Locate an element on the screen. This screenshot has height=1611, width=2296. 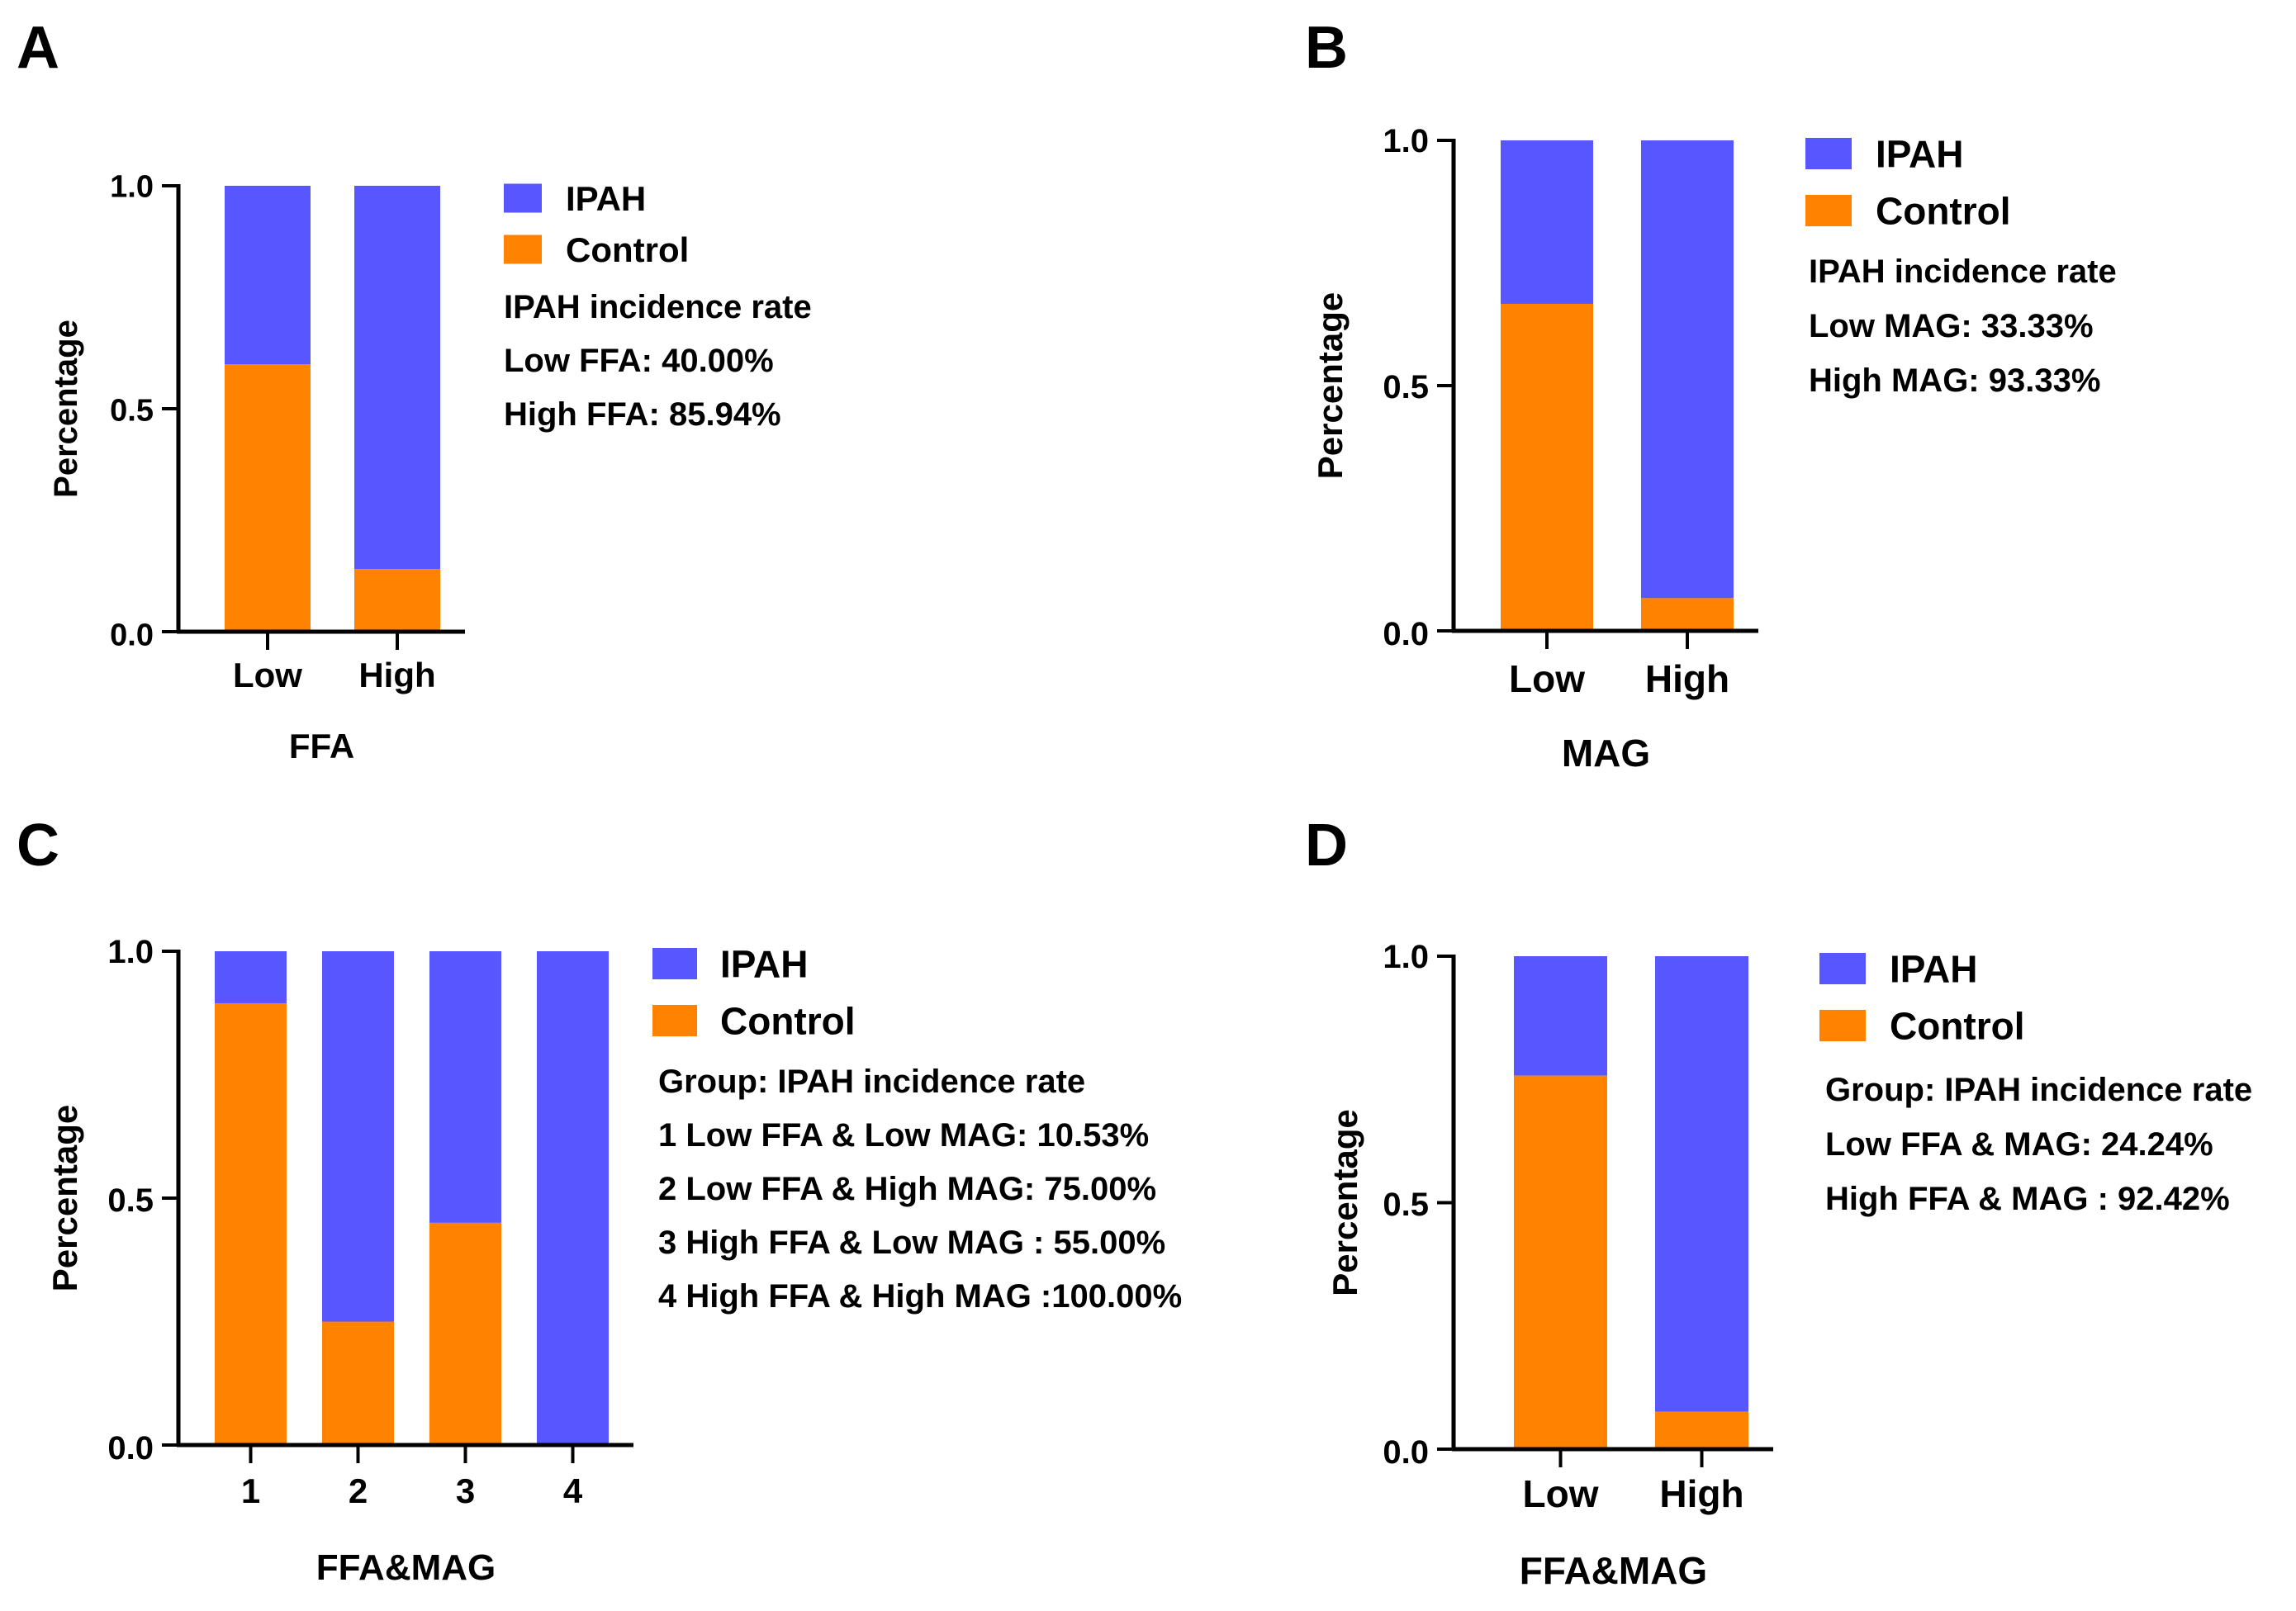
annotation-line: Low FFA & MAG: 24.24% is located at coordinates (2019, 1144).